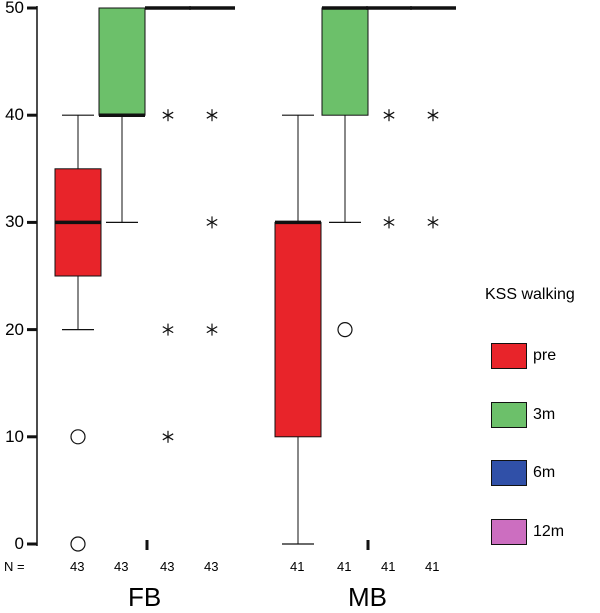 The width and height of the screenshot is (600, 613). What do you see at coordinates (544, 472) in the screenshot?
I see `legend-label: 6m` at bounding box center [544, 472].